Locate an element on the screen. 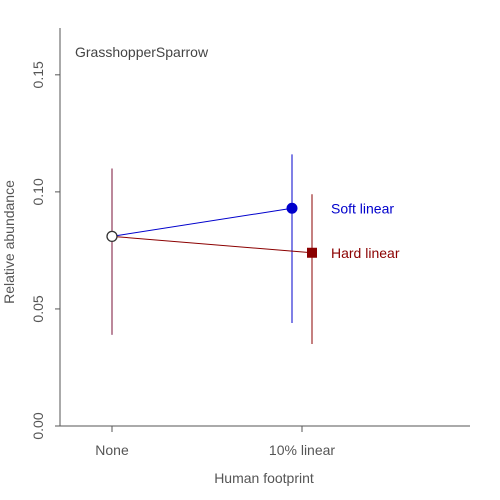  series-label: Hard linear is located at coordinates (365, 253).